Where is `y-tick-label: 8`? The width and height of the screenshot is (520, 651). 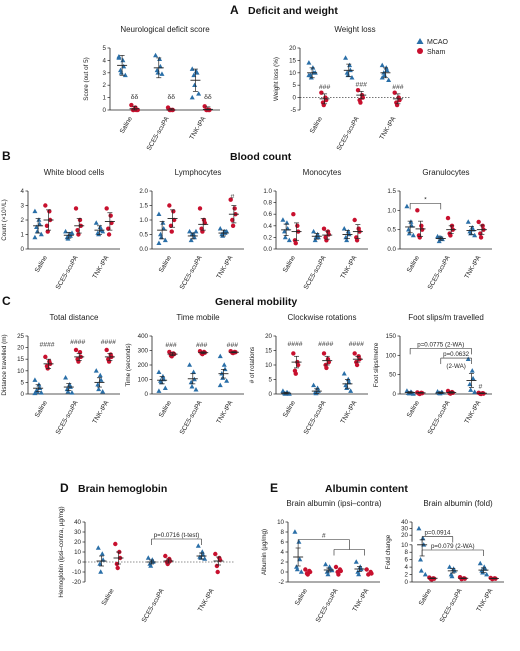
y-tick-label: 8 is located at coordinates (283, 532).